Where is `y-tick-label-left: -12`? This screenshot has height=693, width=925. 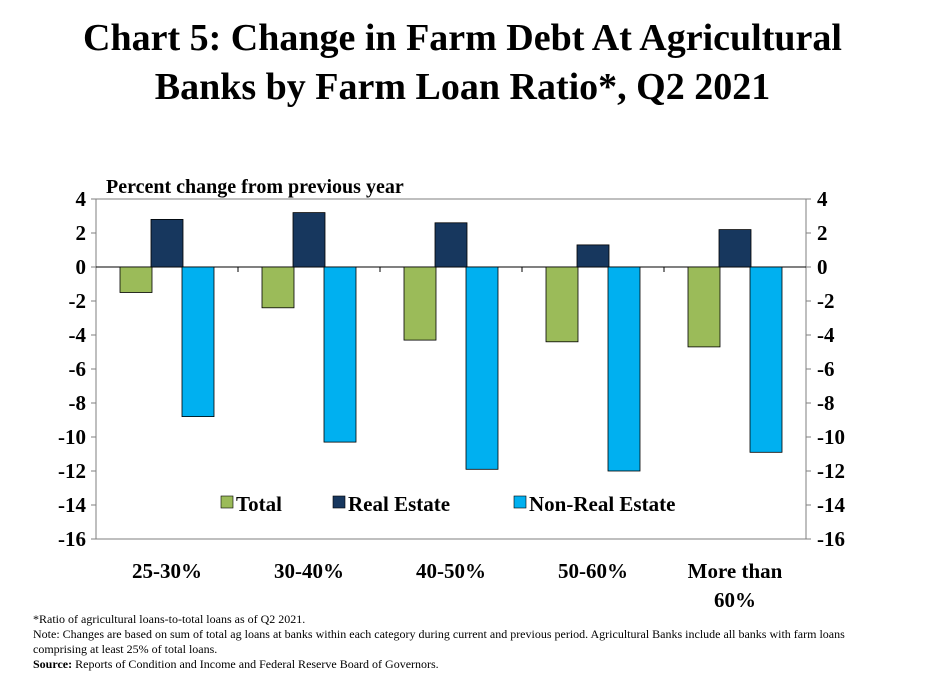 y-tick-label-left: -12 is located at coordinates (72, 471).